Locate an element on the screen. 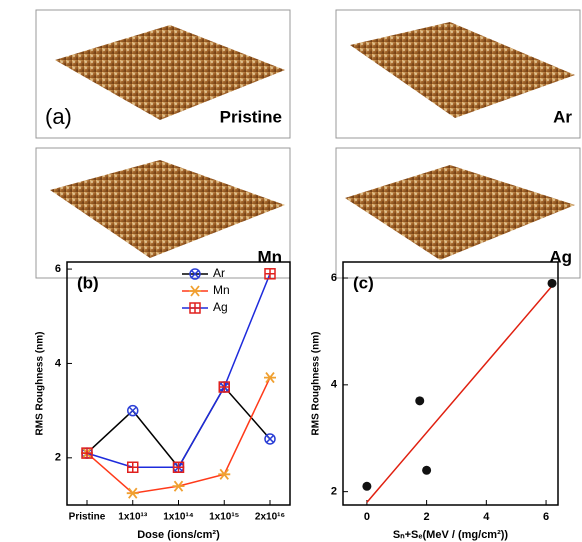  legend-label: Mn is located at coordinates (221, 290).